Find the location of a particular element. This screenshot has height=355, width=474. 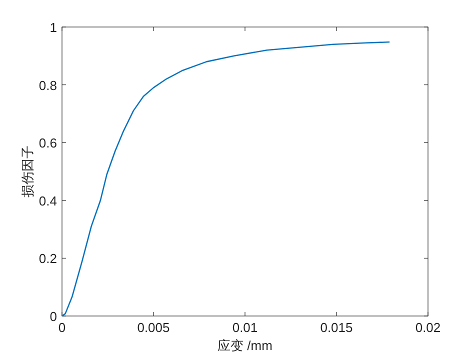

x-tick-label: 0.01 is located at coordinates (245, 327).